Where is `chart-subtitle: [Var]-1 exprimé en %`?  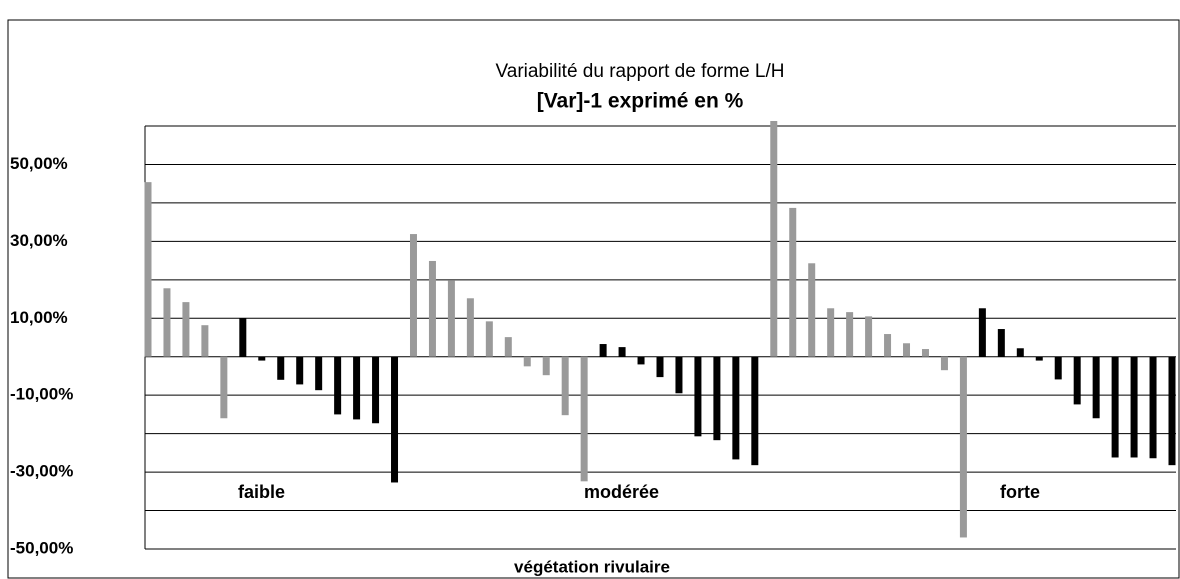 chart-subtitle: [Var]-1 exprimé en % is located at coordinates (640, 101).